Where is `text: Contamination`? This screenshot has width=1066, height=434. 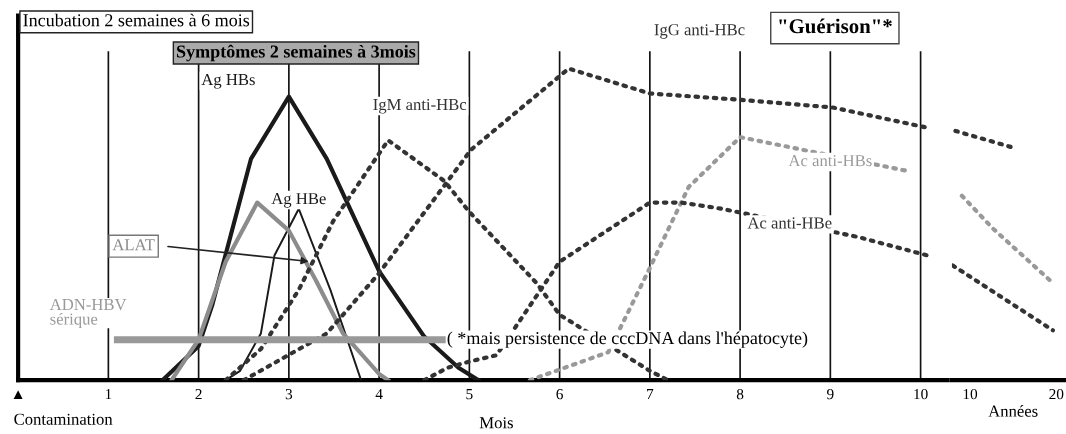
text: Contamination is located at coordinates (63, 419).